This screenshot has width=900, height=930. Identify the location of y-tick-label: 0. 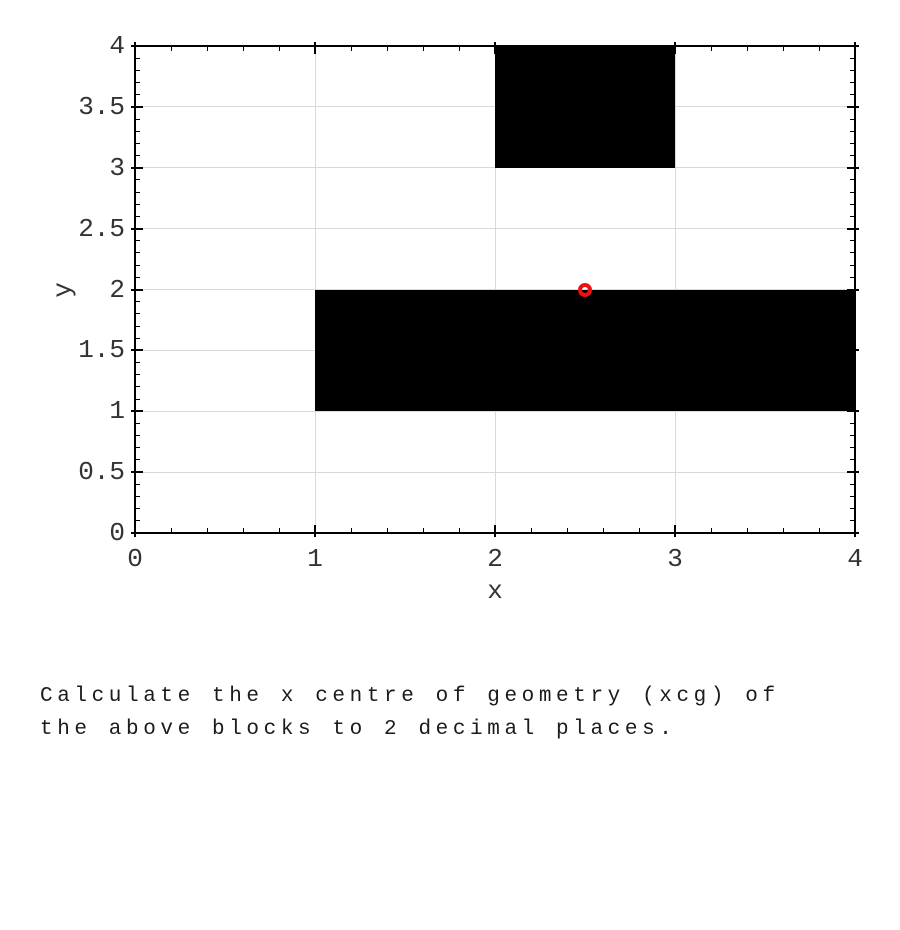
(117, 533).